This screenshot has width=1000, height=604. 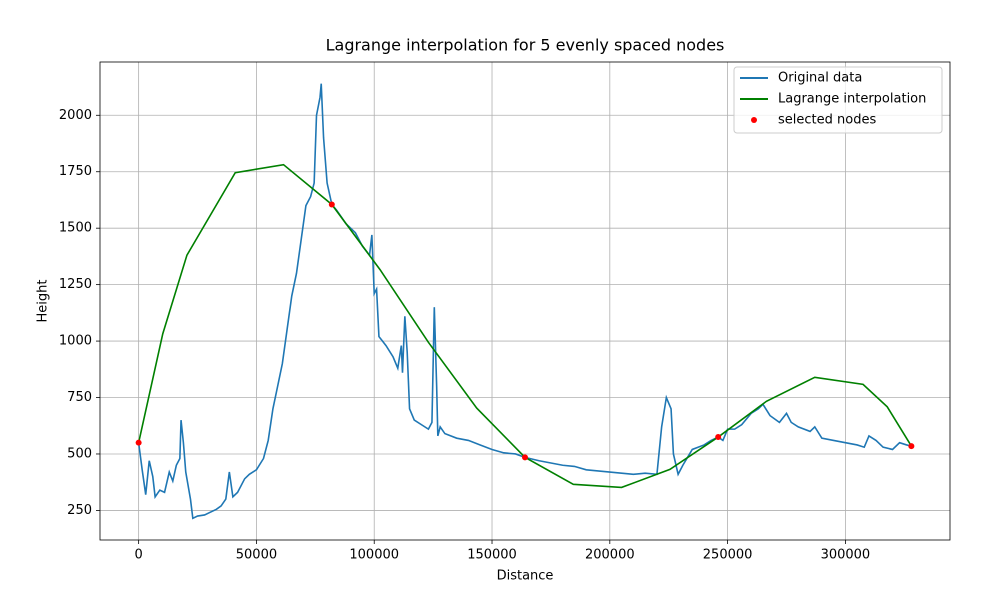 What do you see at coordinates (492, 555) in the screenshot?
I see `x-tick-label: 150000` at bounding box center [492, 555].